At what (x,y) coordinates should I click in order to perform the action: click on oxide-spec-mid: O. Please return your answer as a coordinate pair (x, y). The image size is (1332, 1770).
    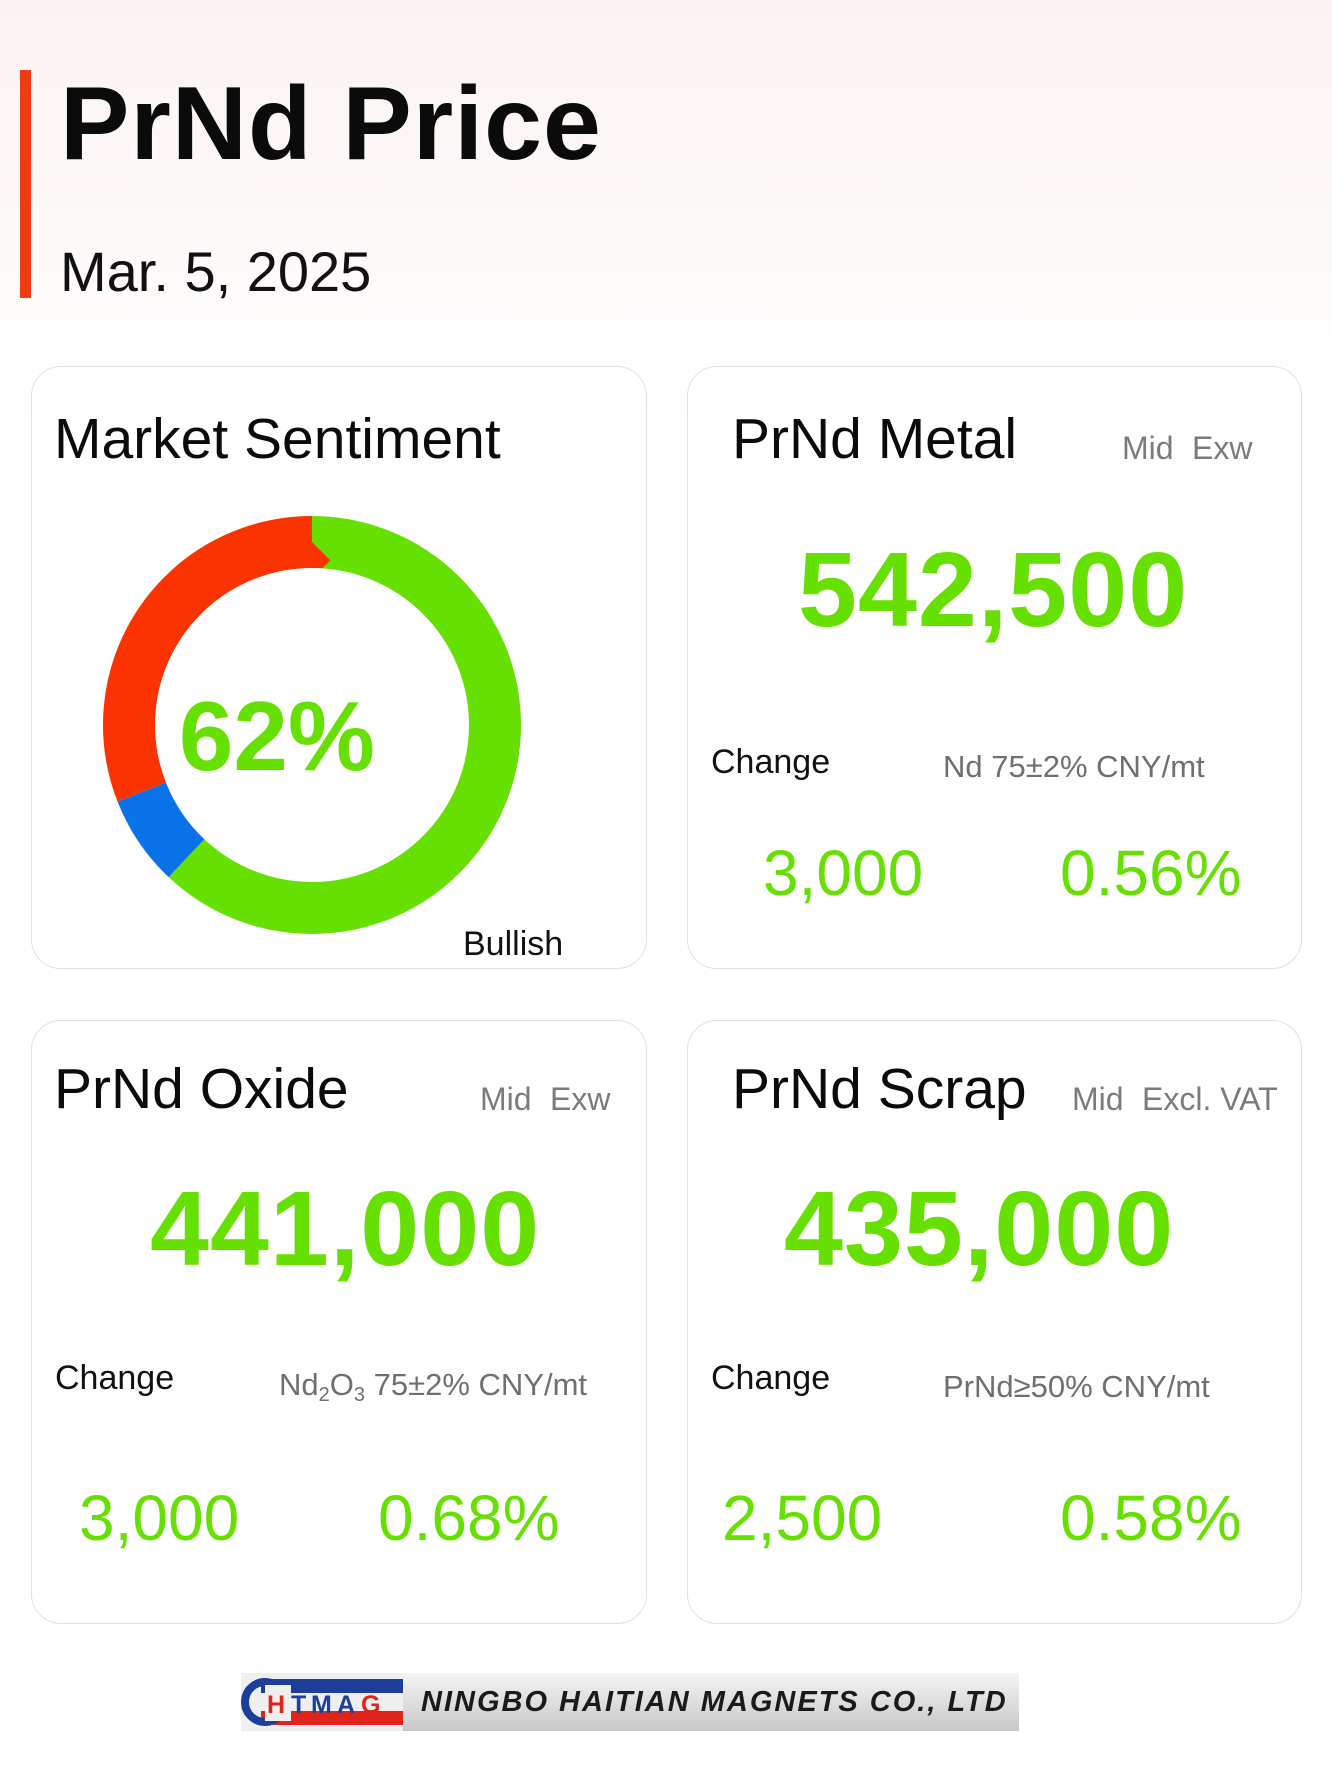
    Looking at the image, I should click on (341, 1384).